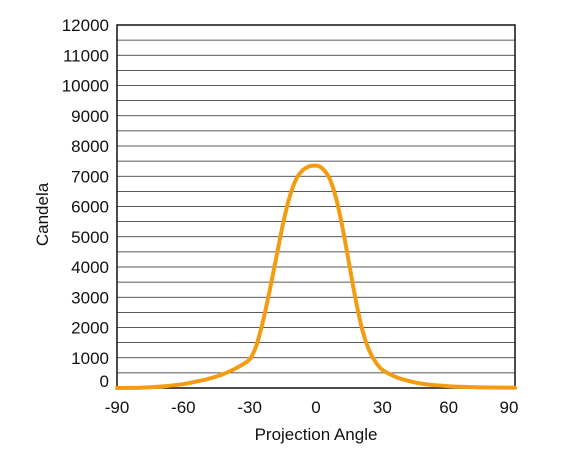  Describe the element at coordinates (85, 86) in the screenshot. I see `y-tick-label: 10000` at that location.